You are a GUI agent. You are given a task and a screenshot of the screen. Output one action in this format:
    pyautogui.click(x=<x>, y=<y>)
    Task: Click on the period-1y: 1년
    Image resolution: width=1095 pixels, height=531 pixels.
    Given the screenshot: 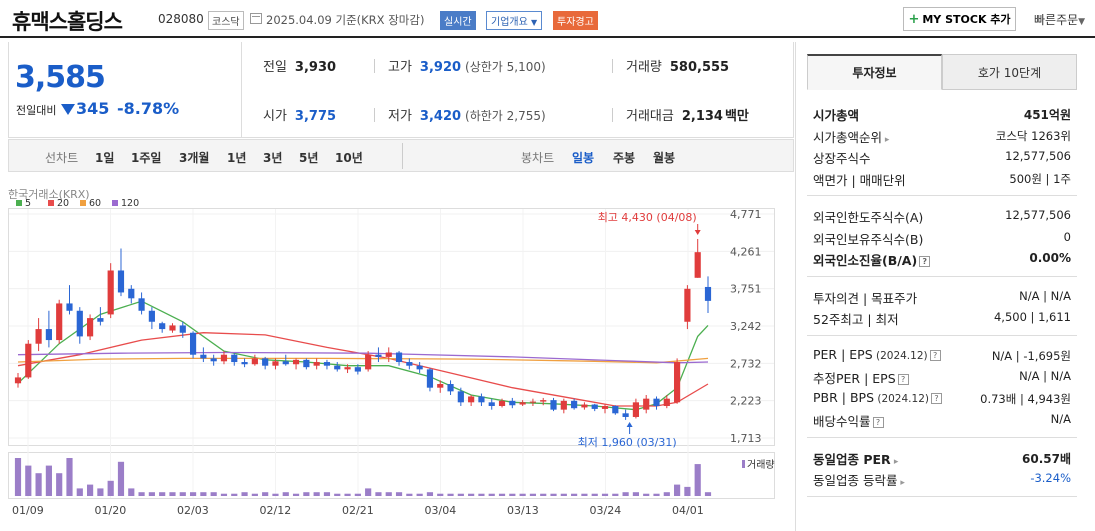 What is the action you would take?
    pyautogui.click(x=237, y=158)
    